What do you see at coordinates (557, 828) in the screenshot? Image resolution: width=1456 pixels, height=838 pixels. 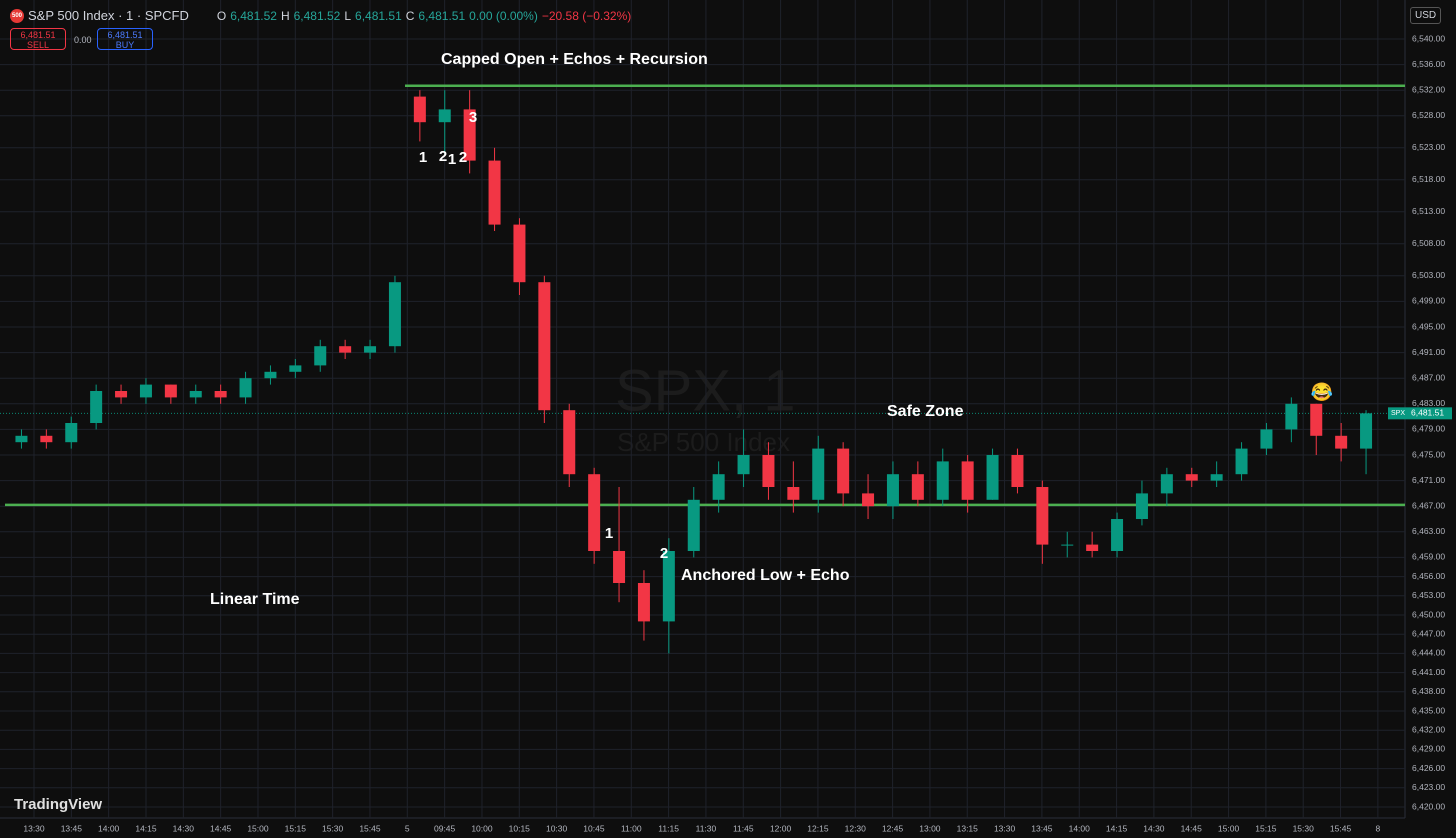 I see `x-tick-label: 10:30` at bounding box center [557, 828].